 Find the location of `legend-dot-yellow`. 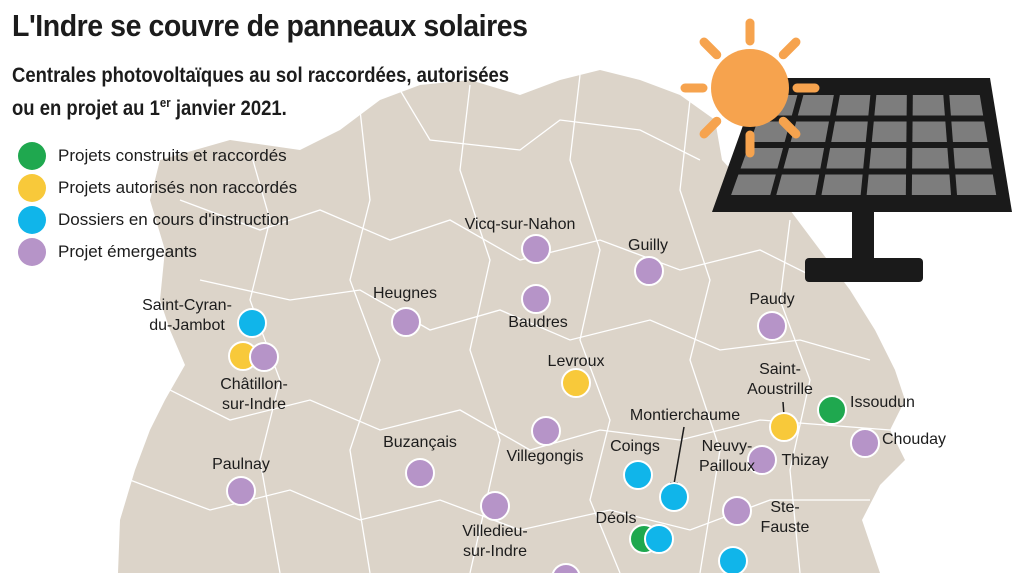

legend-dot-yellow is located at coordinates (32, 188).